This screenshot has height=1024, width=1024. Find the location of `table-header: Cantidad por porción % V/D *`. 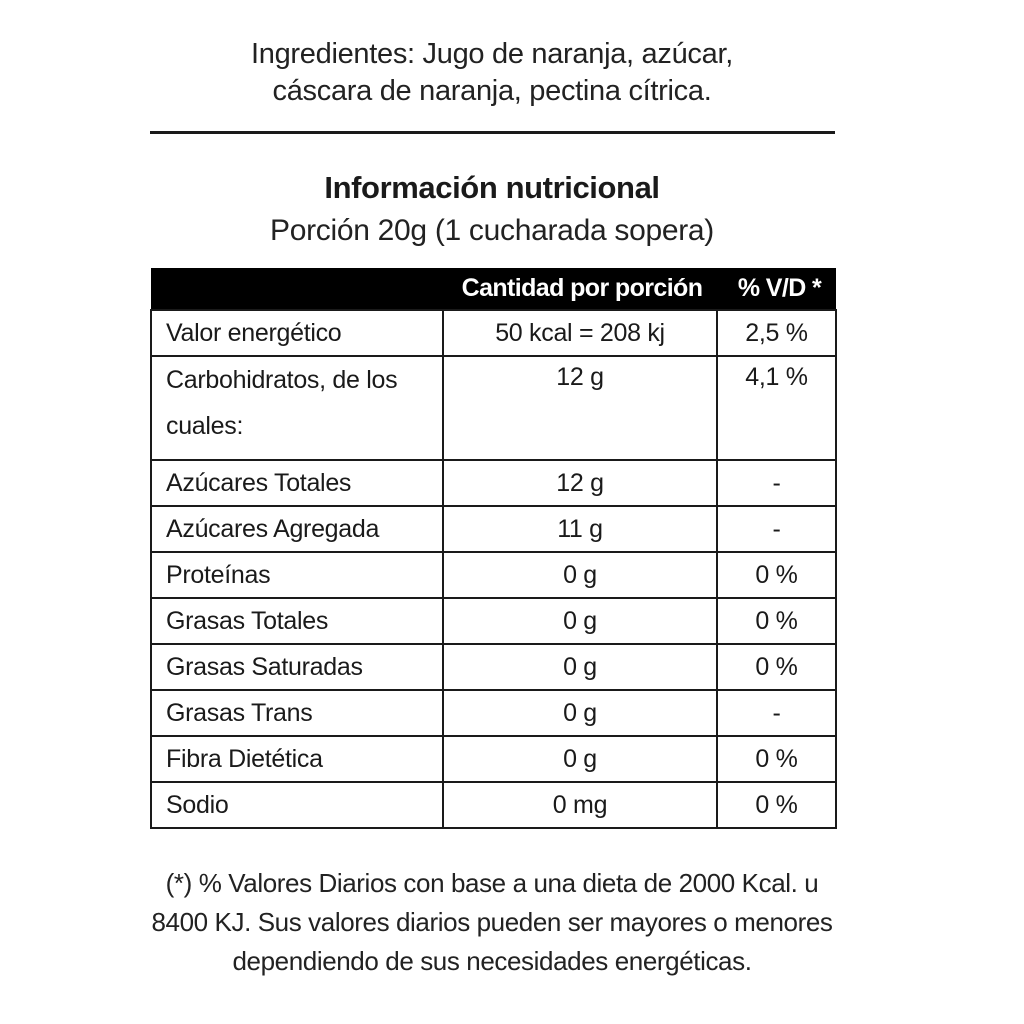

table-header: Cantidad por porción % V/D * is located at coordinates (493, 289).